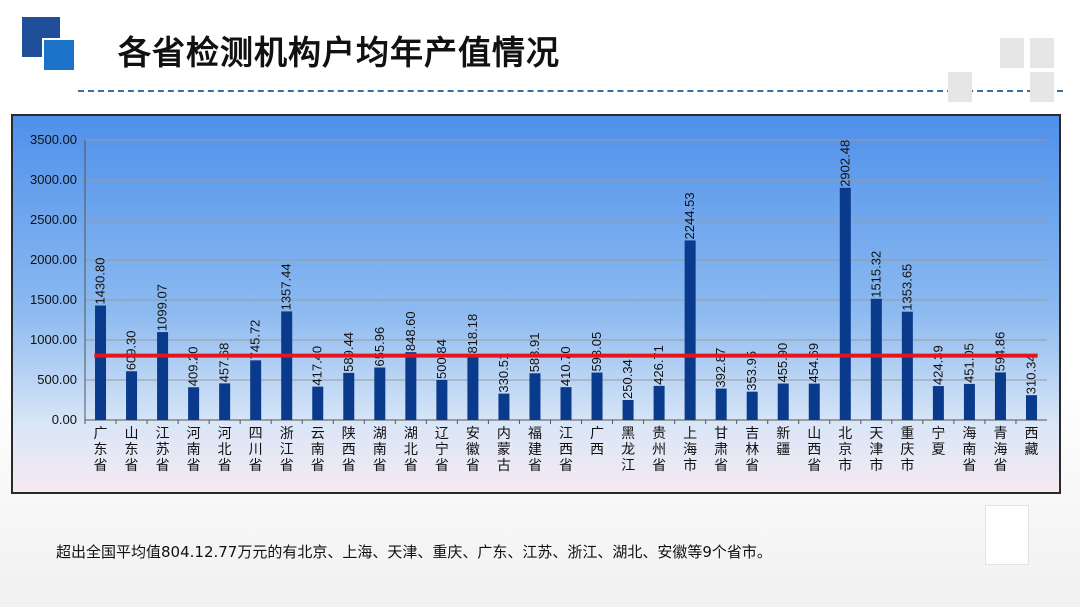 Image resolution: width=1080 pixels, height=607 pixels. What do you see at coordinates (287, 450) in the screenshot?
I see `x-tick-label: 浙江省` at bounding box center [287, 450].